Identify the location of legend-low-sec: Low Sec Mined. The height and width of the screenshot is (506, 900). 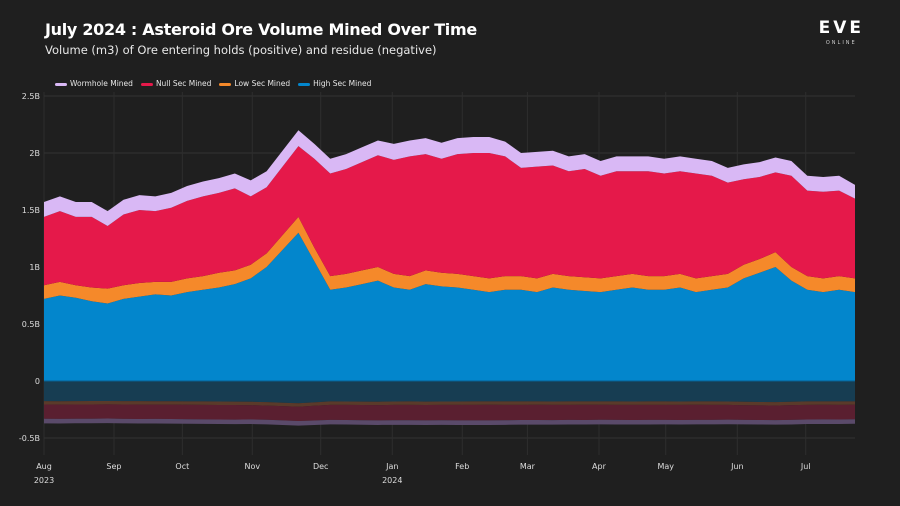
(254, 84).